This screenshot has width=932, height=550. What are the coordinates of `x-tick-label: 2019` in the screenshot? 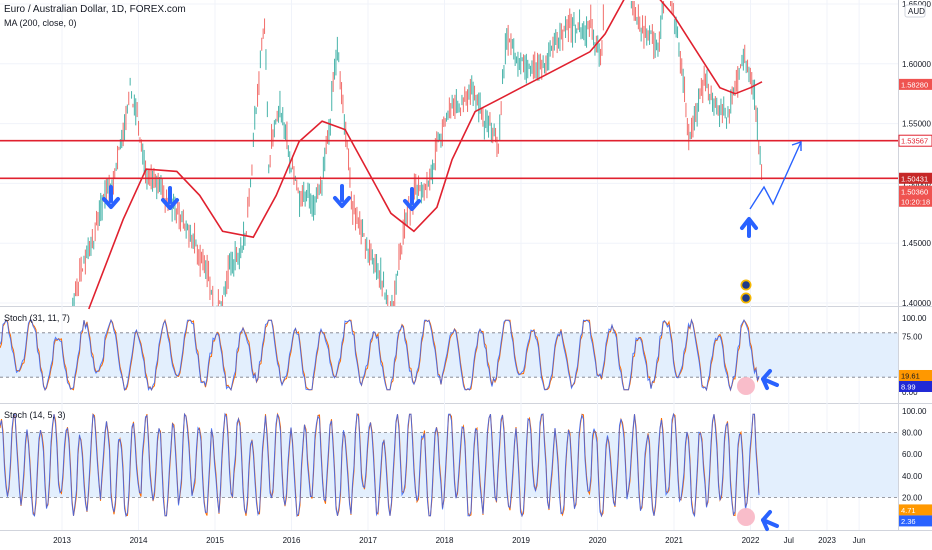 It's located at (521, 540).